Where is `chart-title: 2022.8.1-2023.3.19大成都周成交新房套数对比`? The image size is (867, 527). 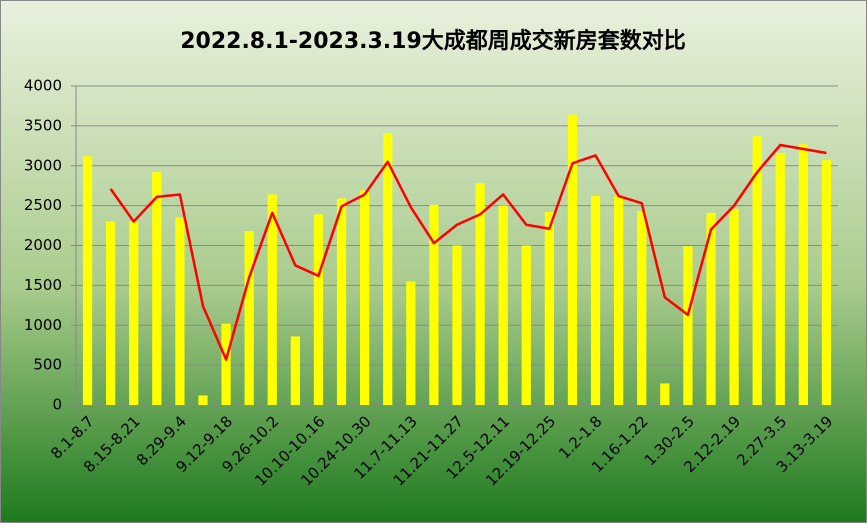
chart-title: 2022.8.1-2023.3.19大成都周成交新房套数对比 is located at coordinates (433, 41).